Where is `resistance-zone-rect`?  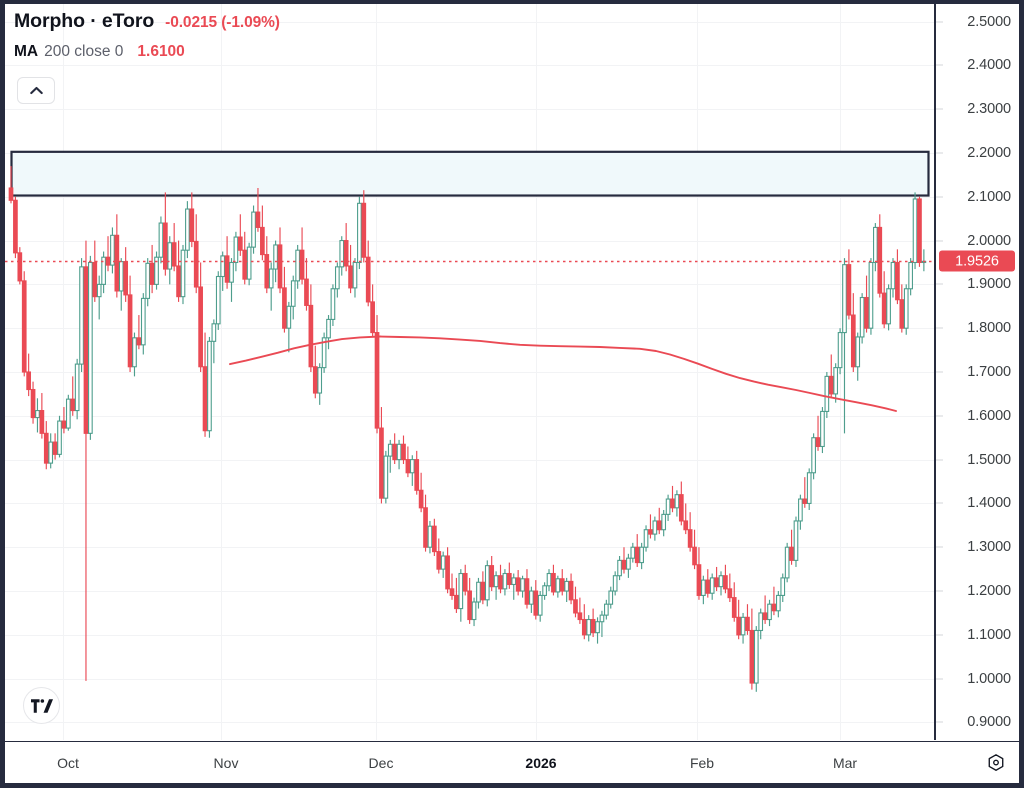 resistance-zone-rect is located at coordinates (470, 173).